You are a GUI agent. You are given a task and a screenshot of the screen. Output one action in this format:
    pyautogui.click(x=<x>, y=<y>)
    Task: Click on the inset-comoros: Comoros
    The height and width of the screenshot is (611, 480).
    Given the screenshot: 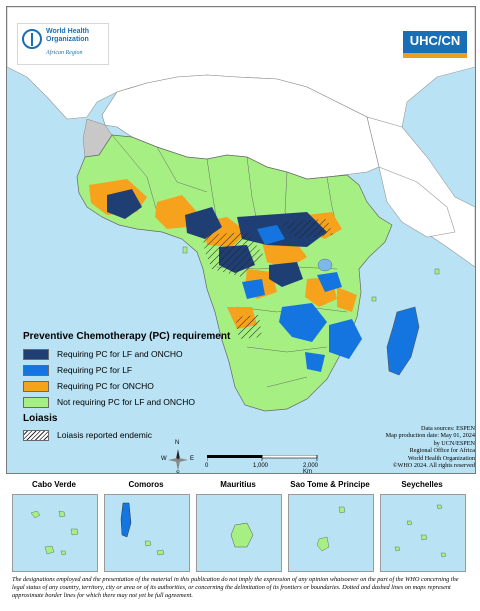 What is the action you would take?
    pyautogui.click(x=146, y=524)
    